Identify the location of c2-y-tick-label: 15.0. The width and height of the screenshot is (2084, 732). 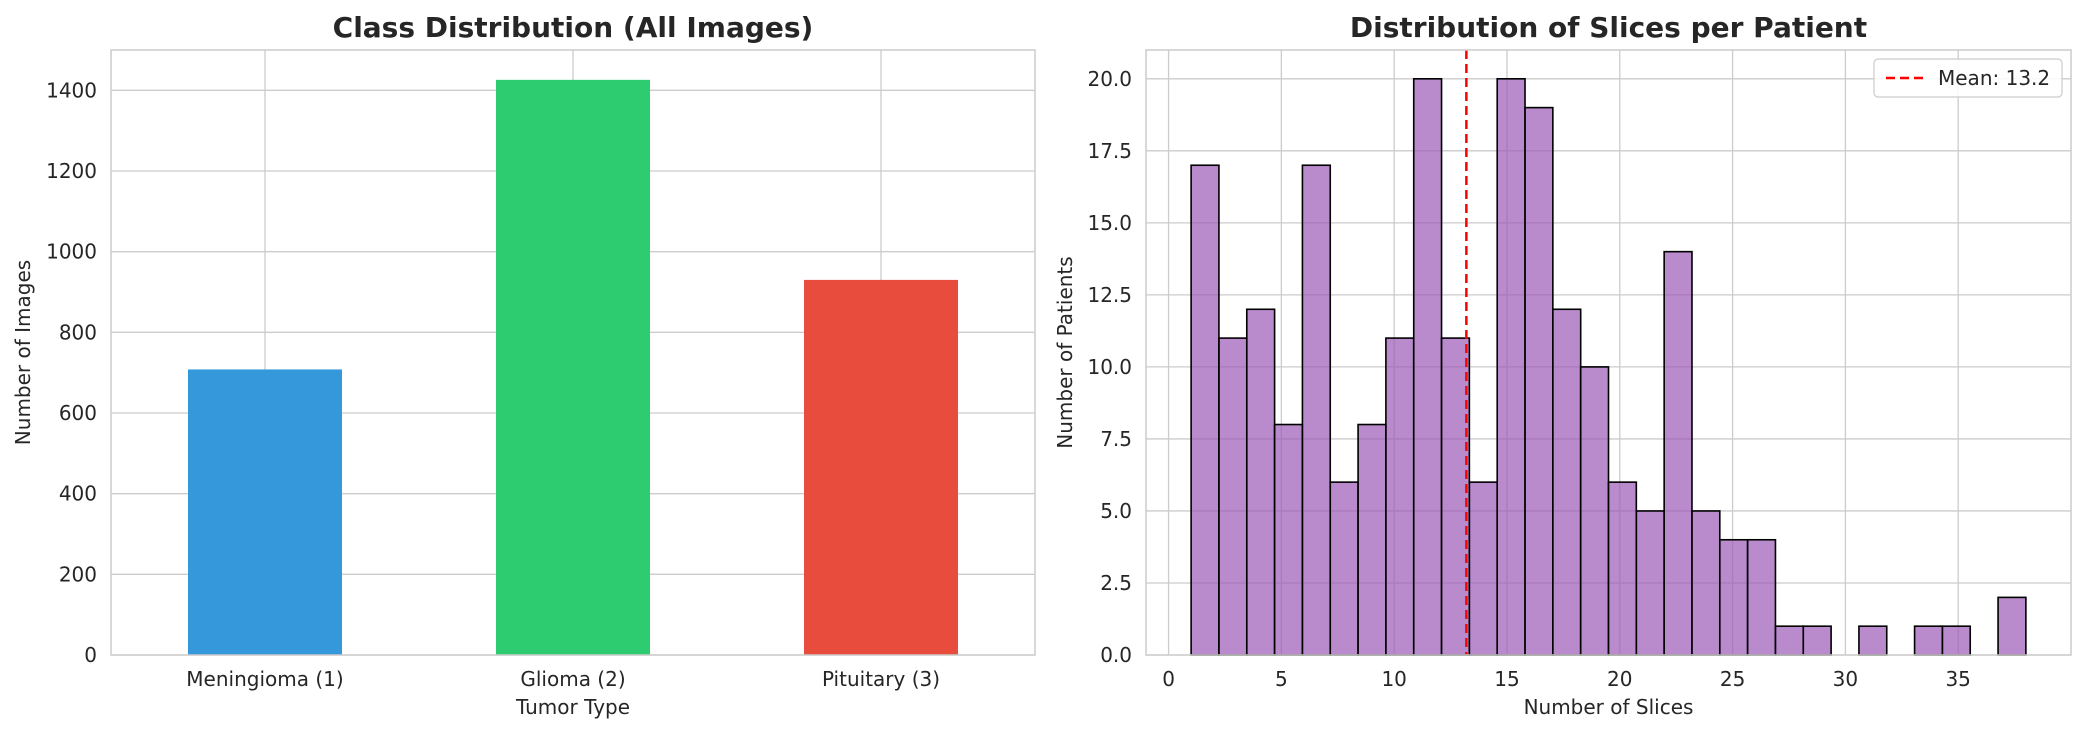
(1109, 223).